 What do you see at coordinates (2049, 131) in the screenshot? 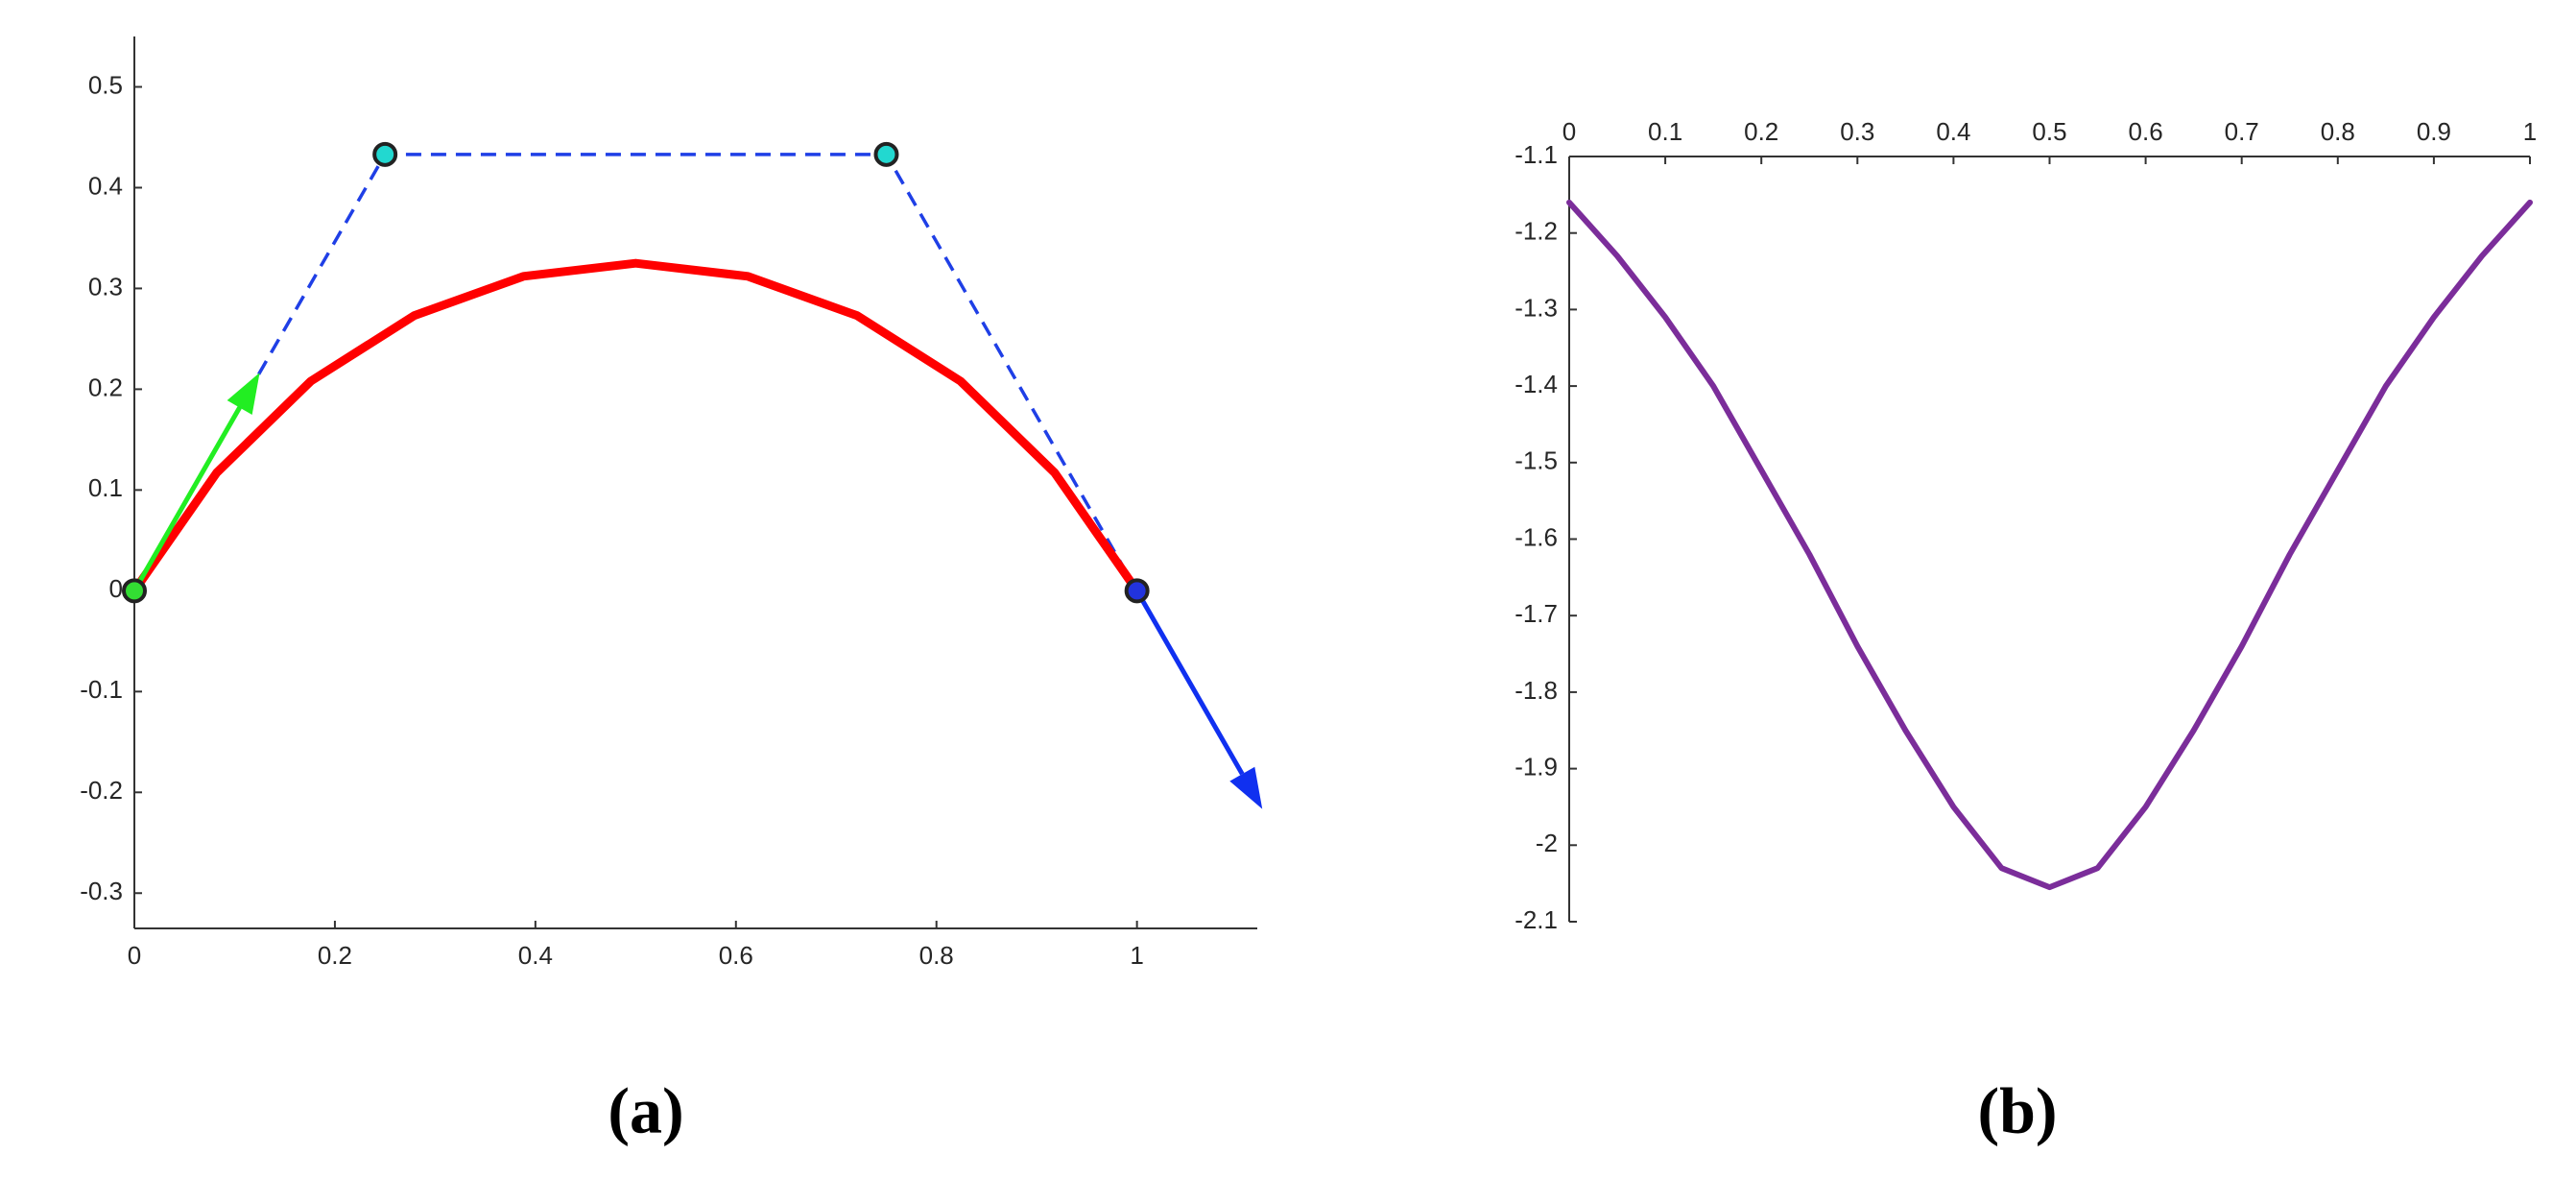
I see `x-tick-label: 0.5` at bounding box center [2049, 131].